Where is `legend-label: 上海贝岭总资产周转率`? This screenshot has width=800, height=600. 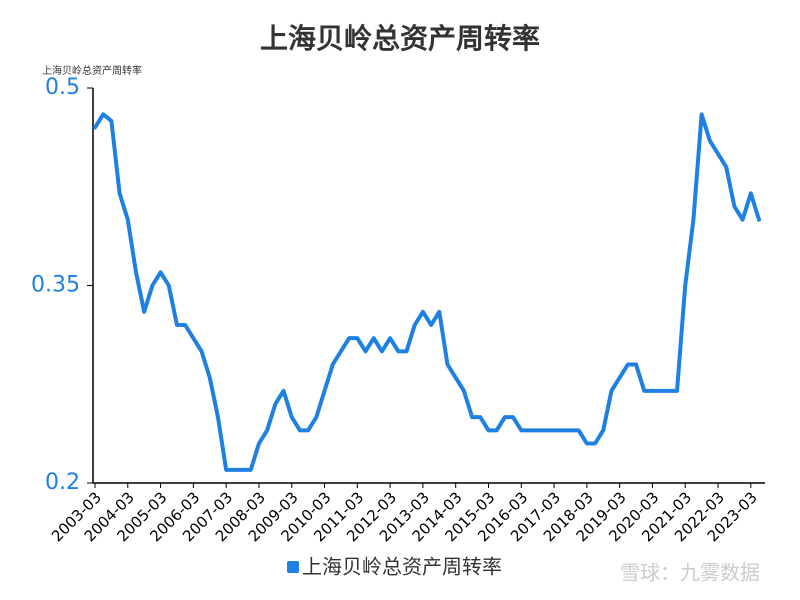
legend-label: 上海贝岭总资产周转率 is located at coordinates (402, 567).